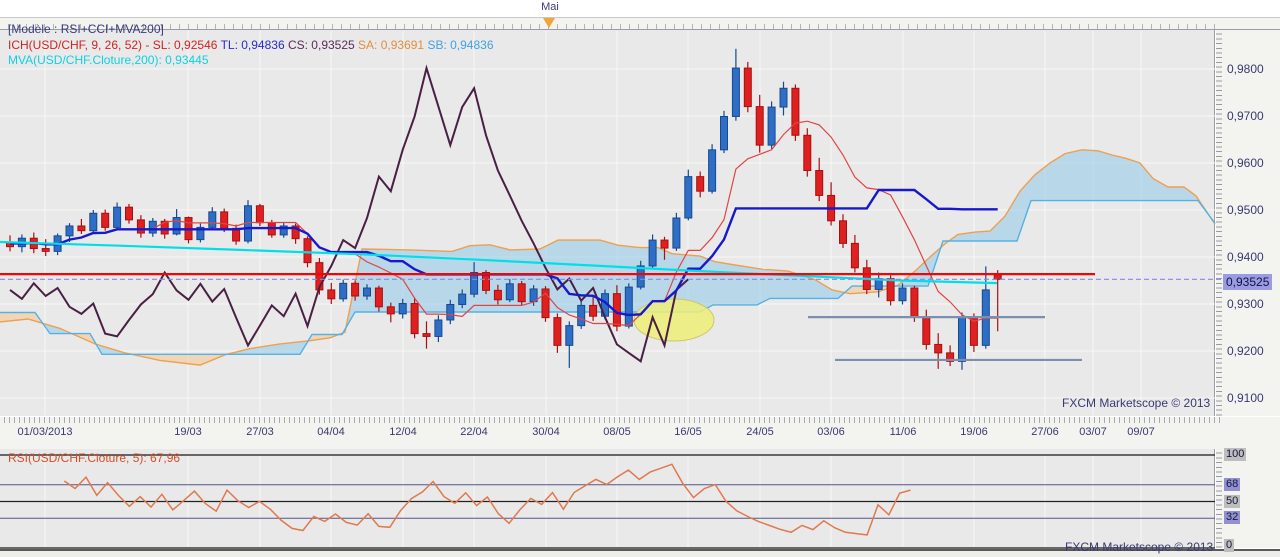 The image size is (1280, 557). What do you see at coordinates (1245, 116) in the screenshot?
I see `price-axis-label: 0,9700` at bounding box center [1245, 116].